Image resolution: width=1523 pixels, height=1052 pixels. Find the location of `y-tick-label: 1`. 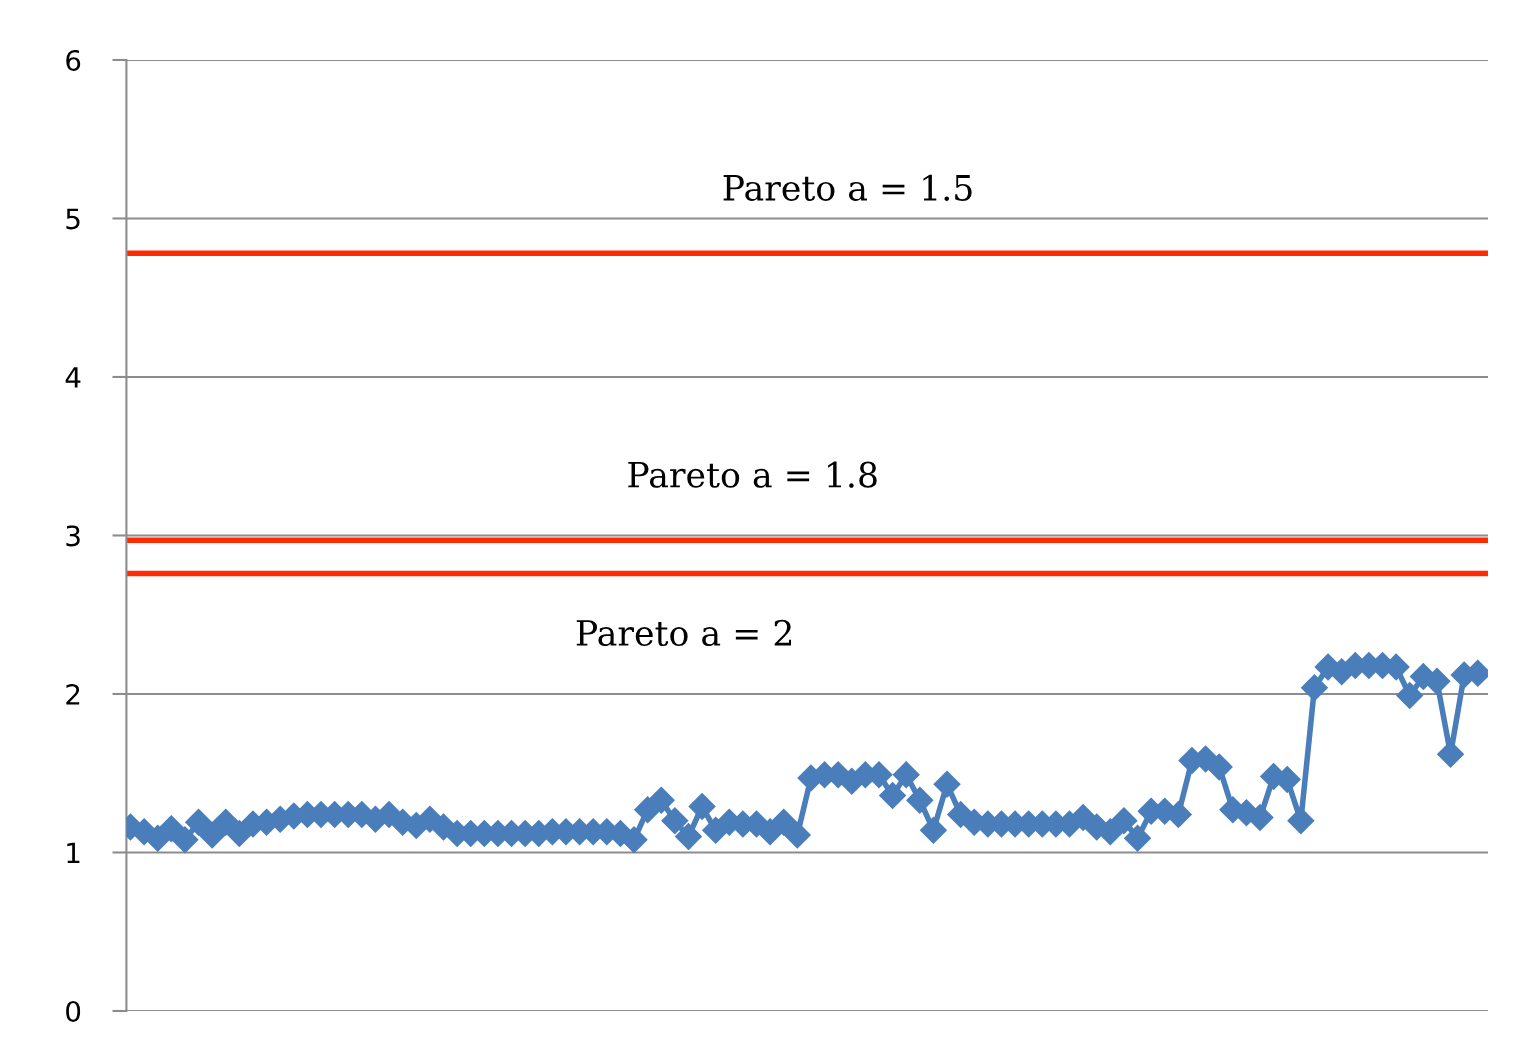

y-tick-label: 1 is located at coordinates (73, 853).